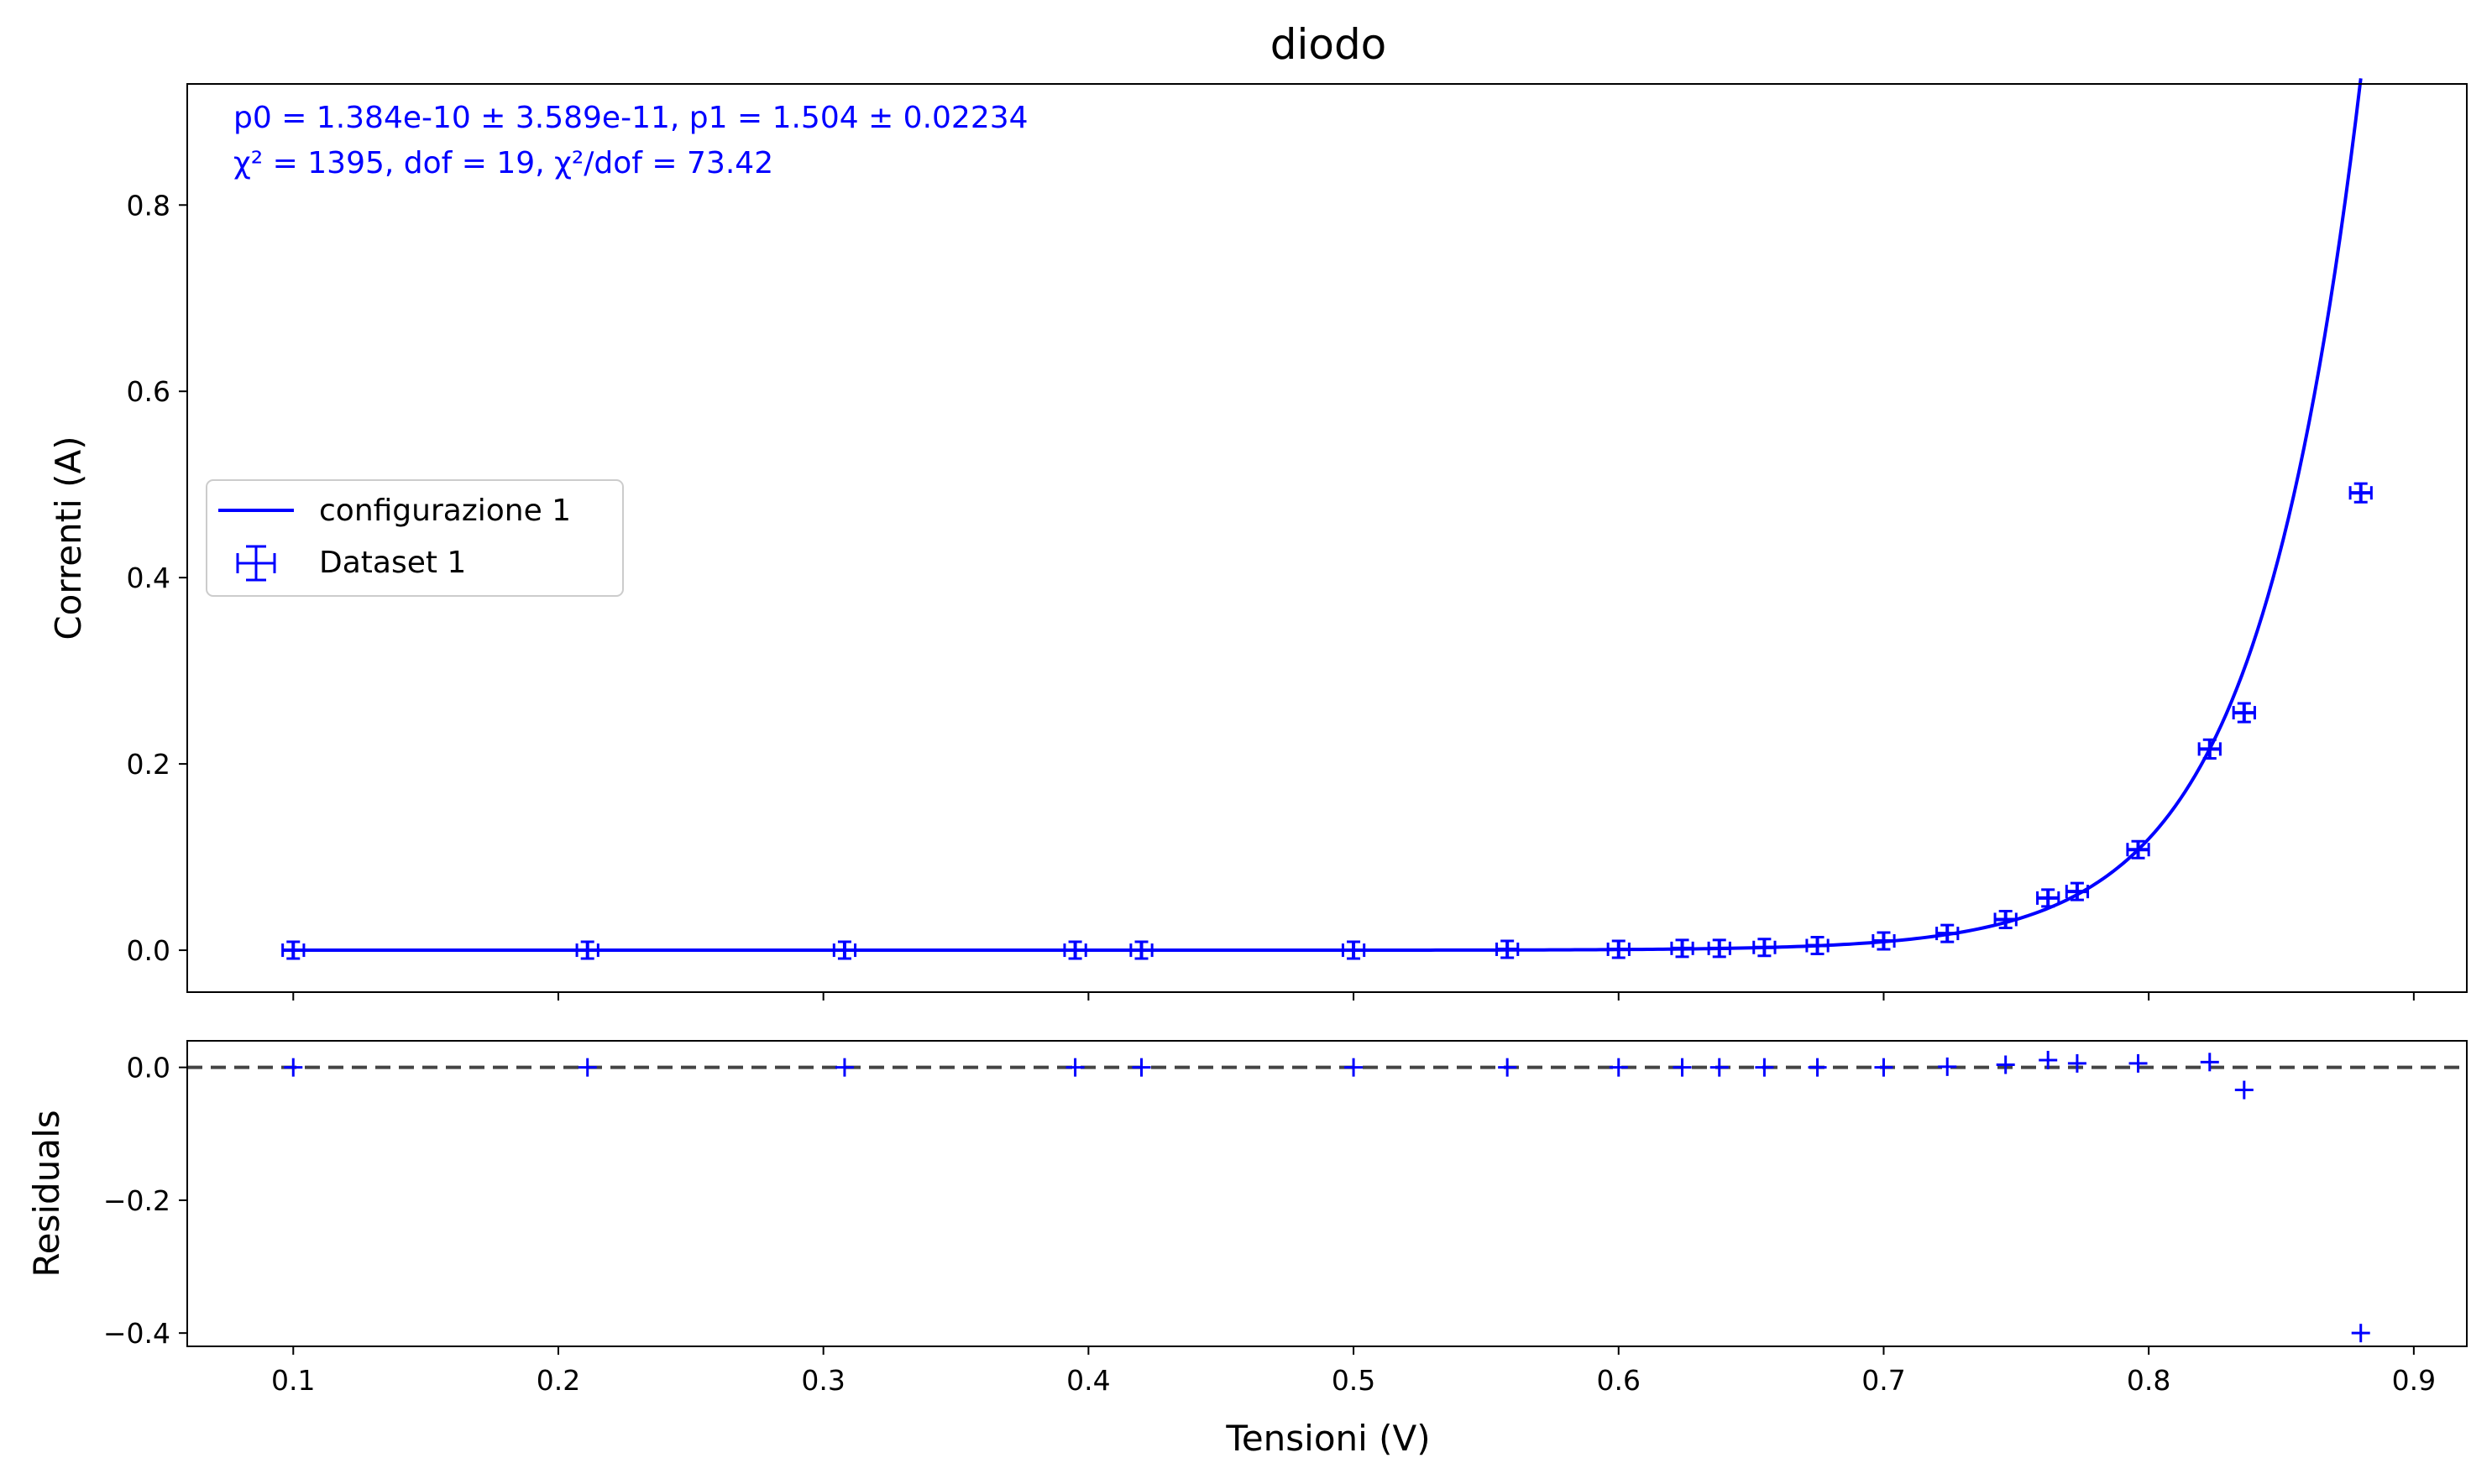  I want to click on x-tick-label: 0.1, so click(293, 1380).